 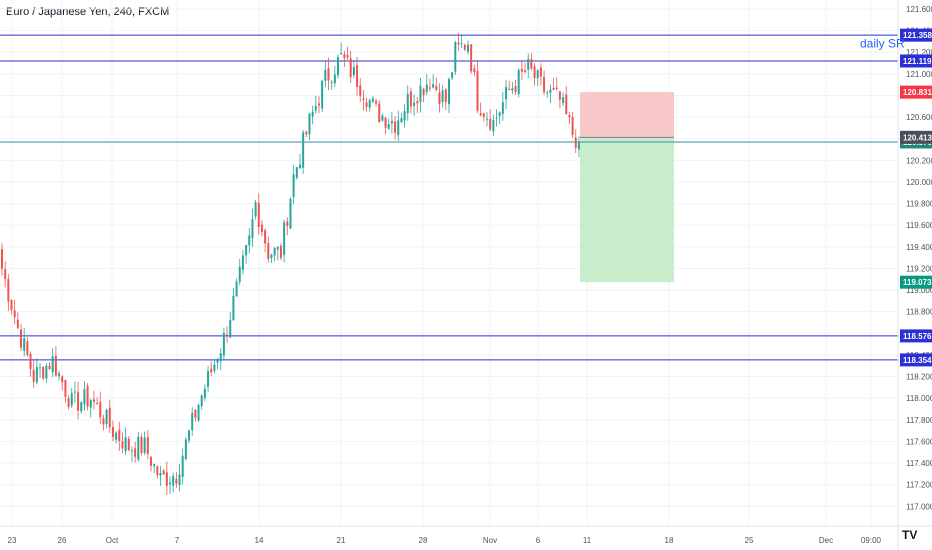 I want to click on y-tick-label: 119.200, so click(x=919, y=268).